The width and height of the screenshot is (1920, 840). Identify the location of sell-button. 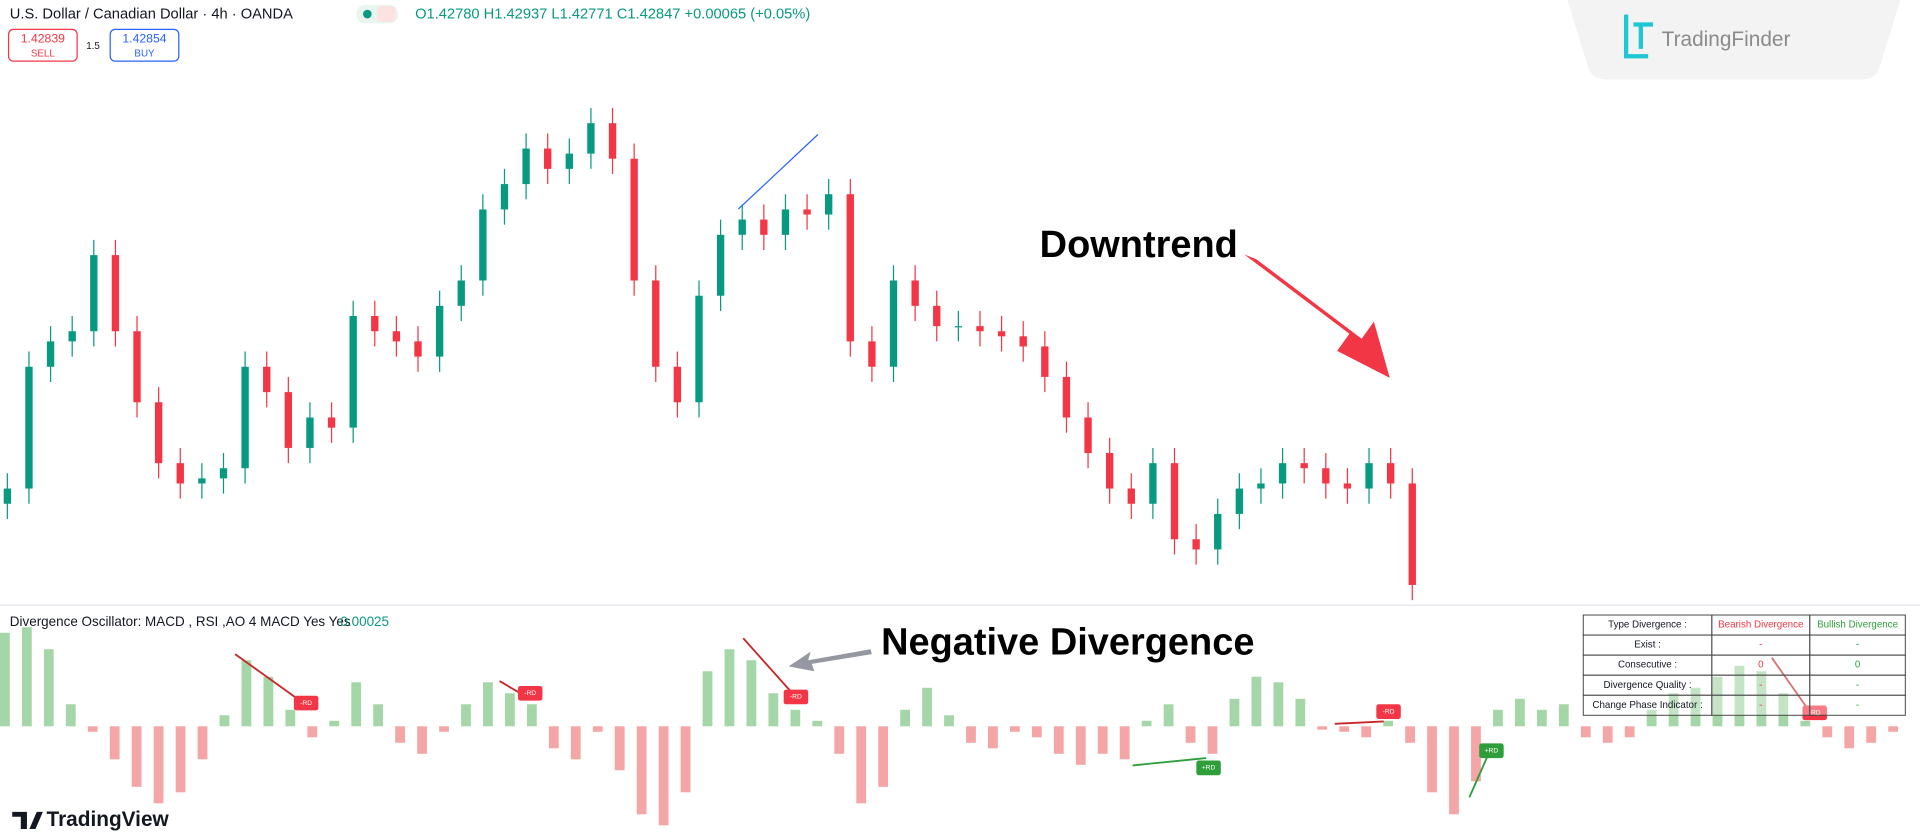
(42, 45).